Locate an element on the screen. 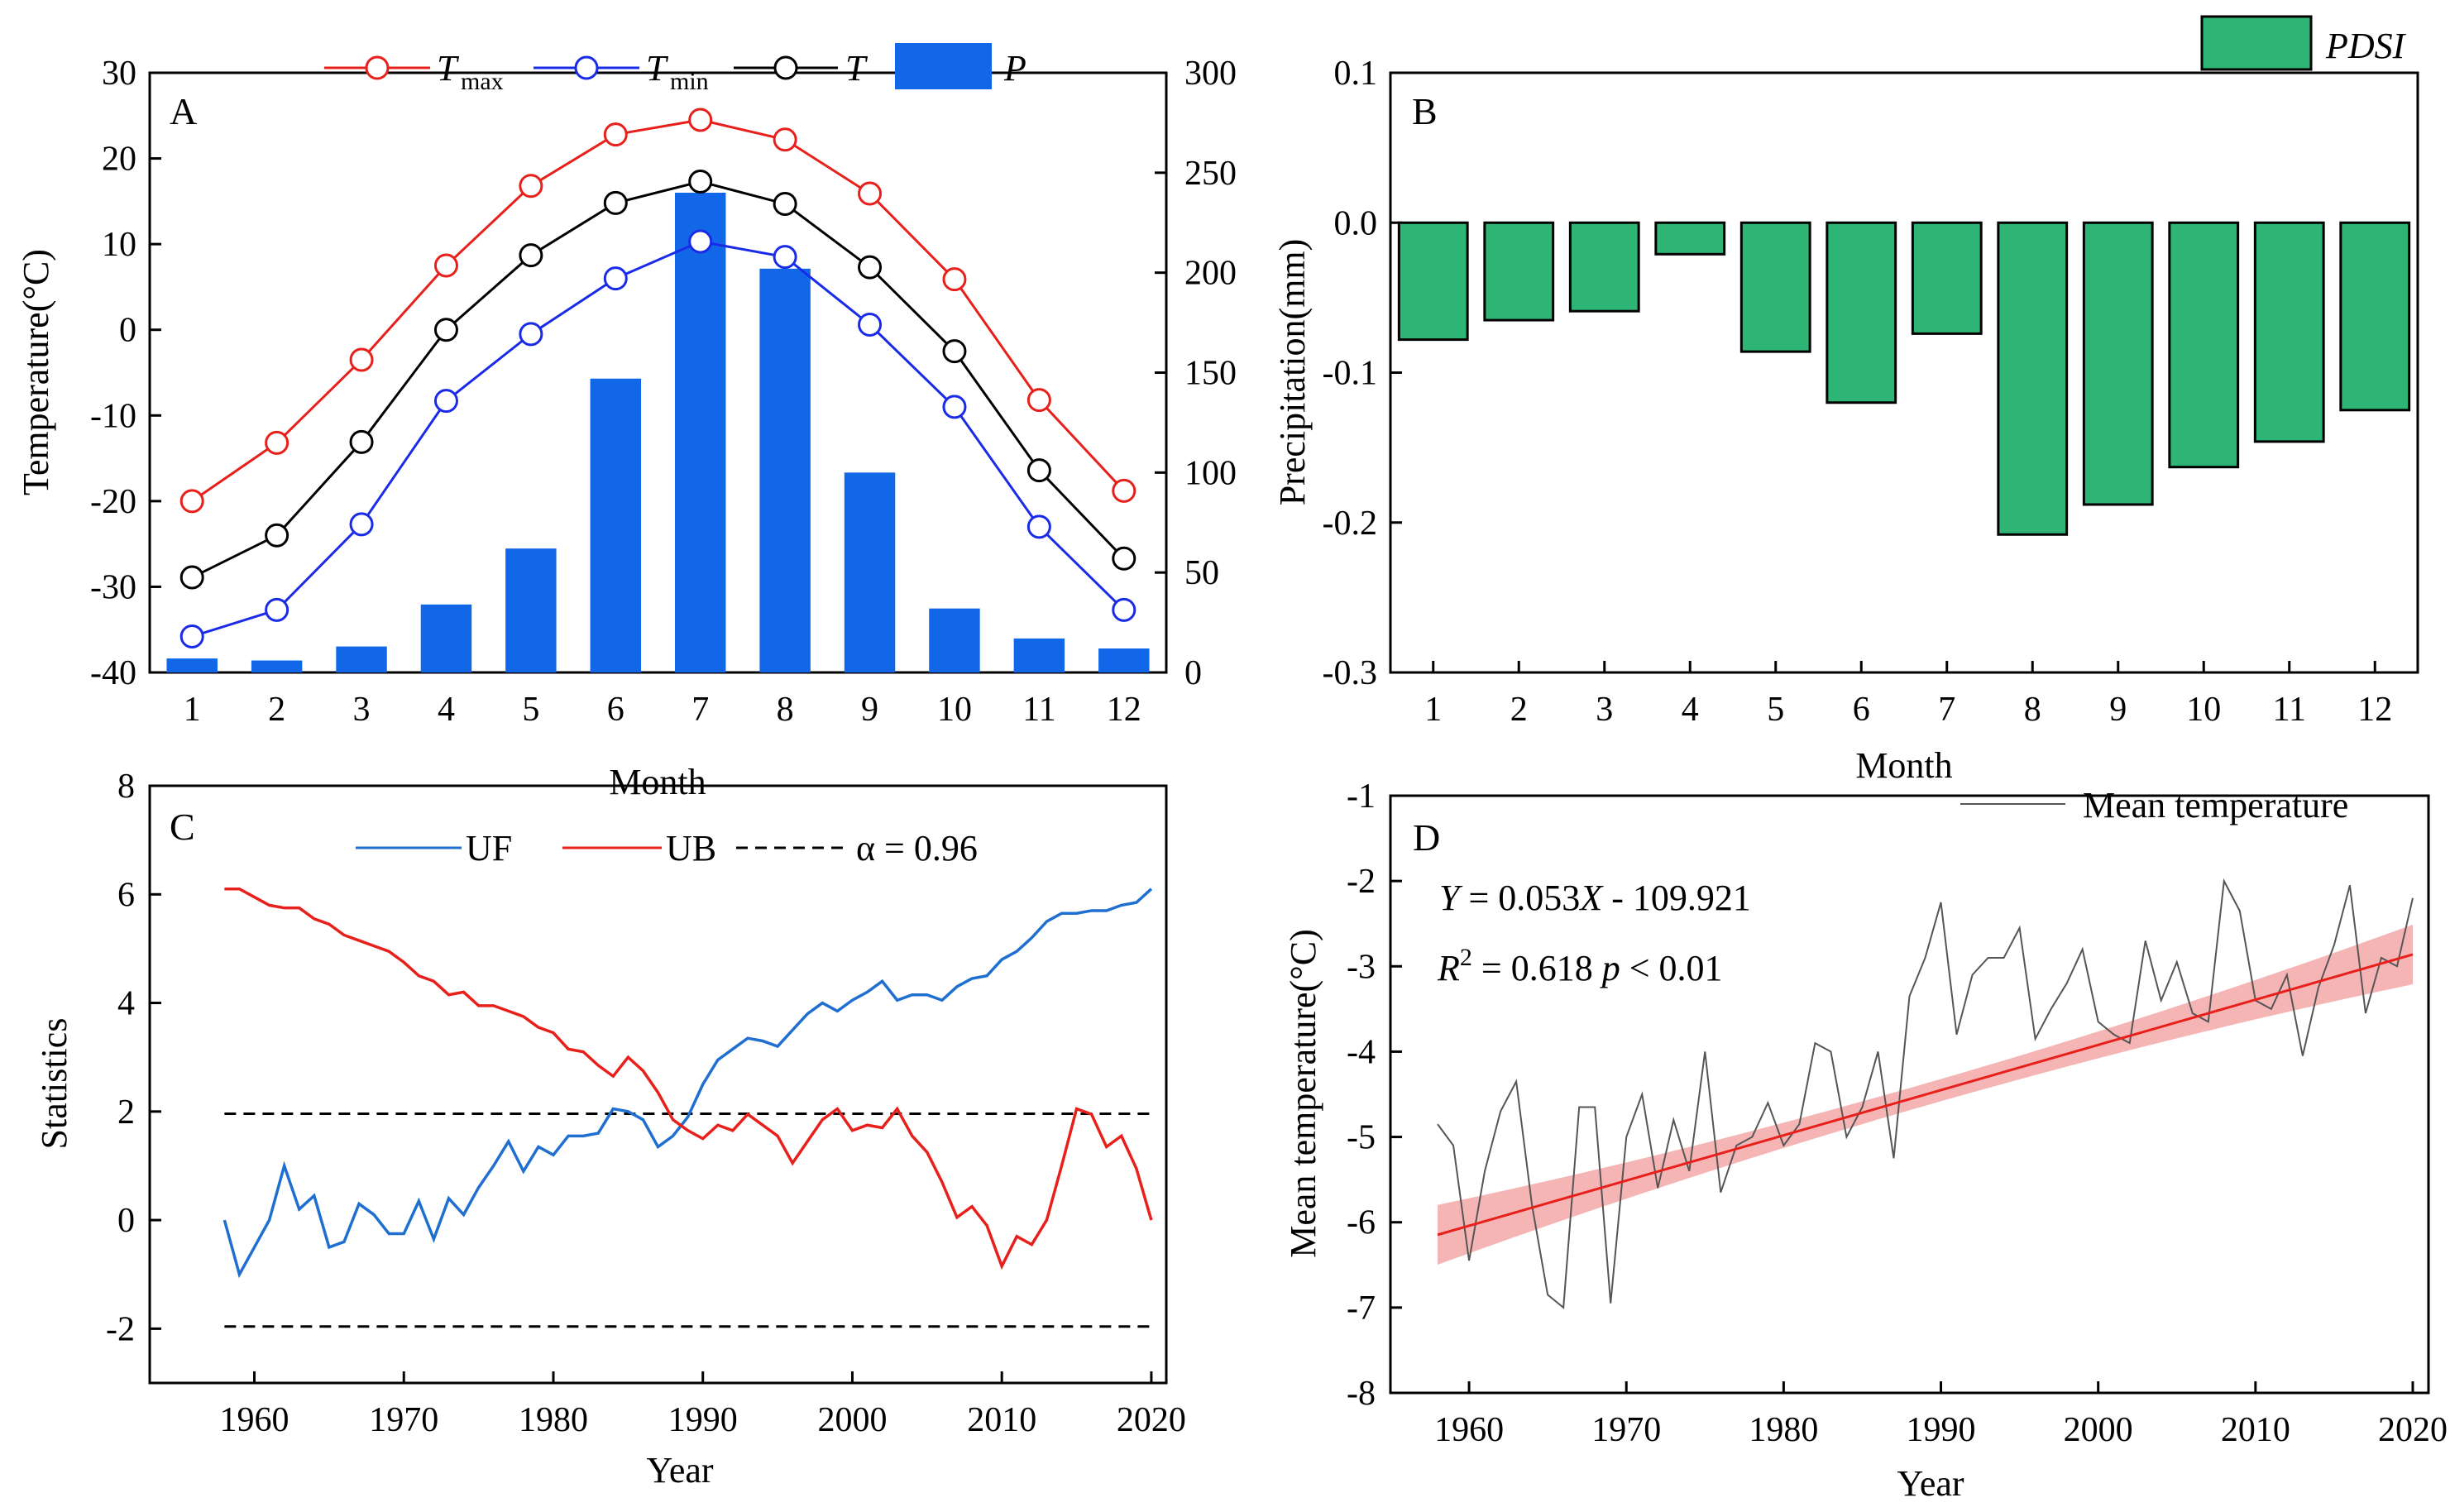 This screenshot has height=1512, width=2450. panel-b-ytick-label: -0.2 is located at coordinates (1350, 524).